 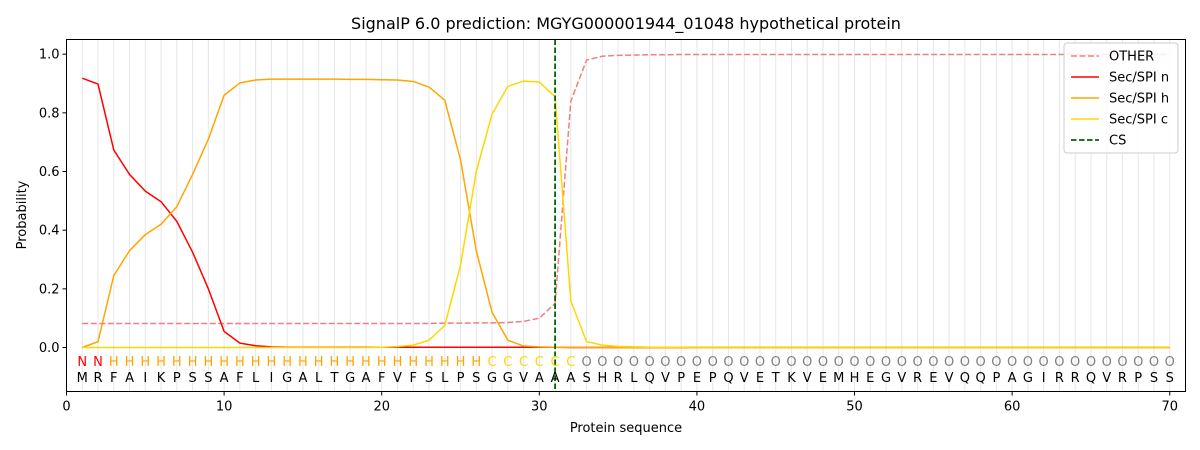 What do you see at coordinates (49, 348) in the screenshot?
I see `y-tick-label: 0.0` at bounding box center [49, 348].